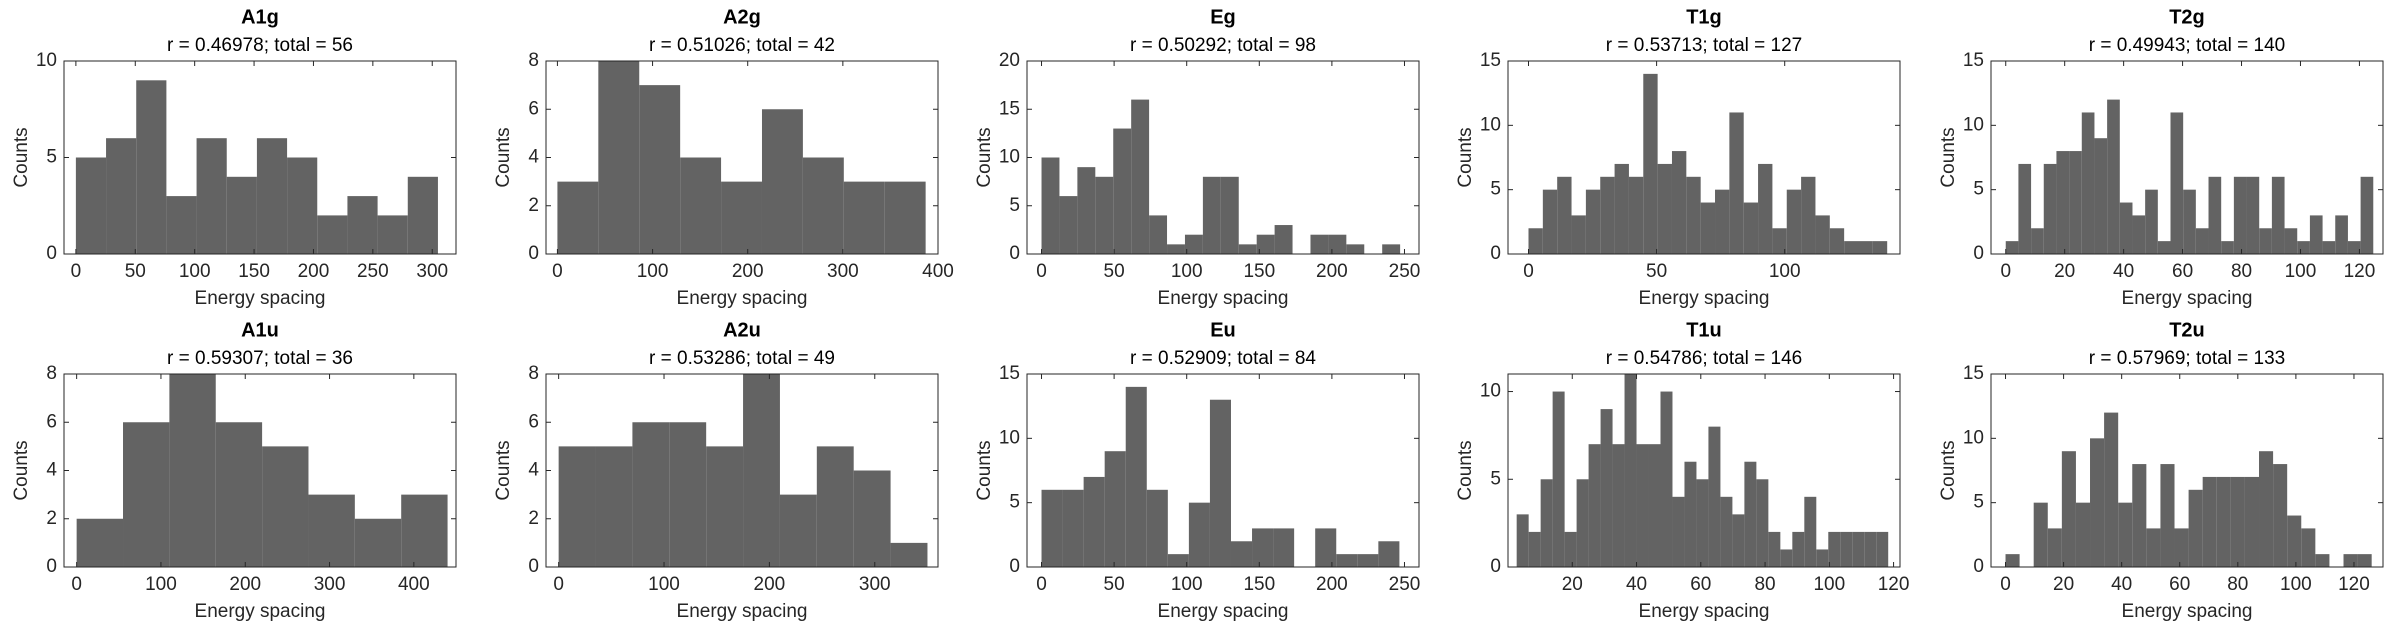  Describe the element at coordinates (875, 584) in the screenshot. I see `x-tick-label: 300` at that location.